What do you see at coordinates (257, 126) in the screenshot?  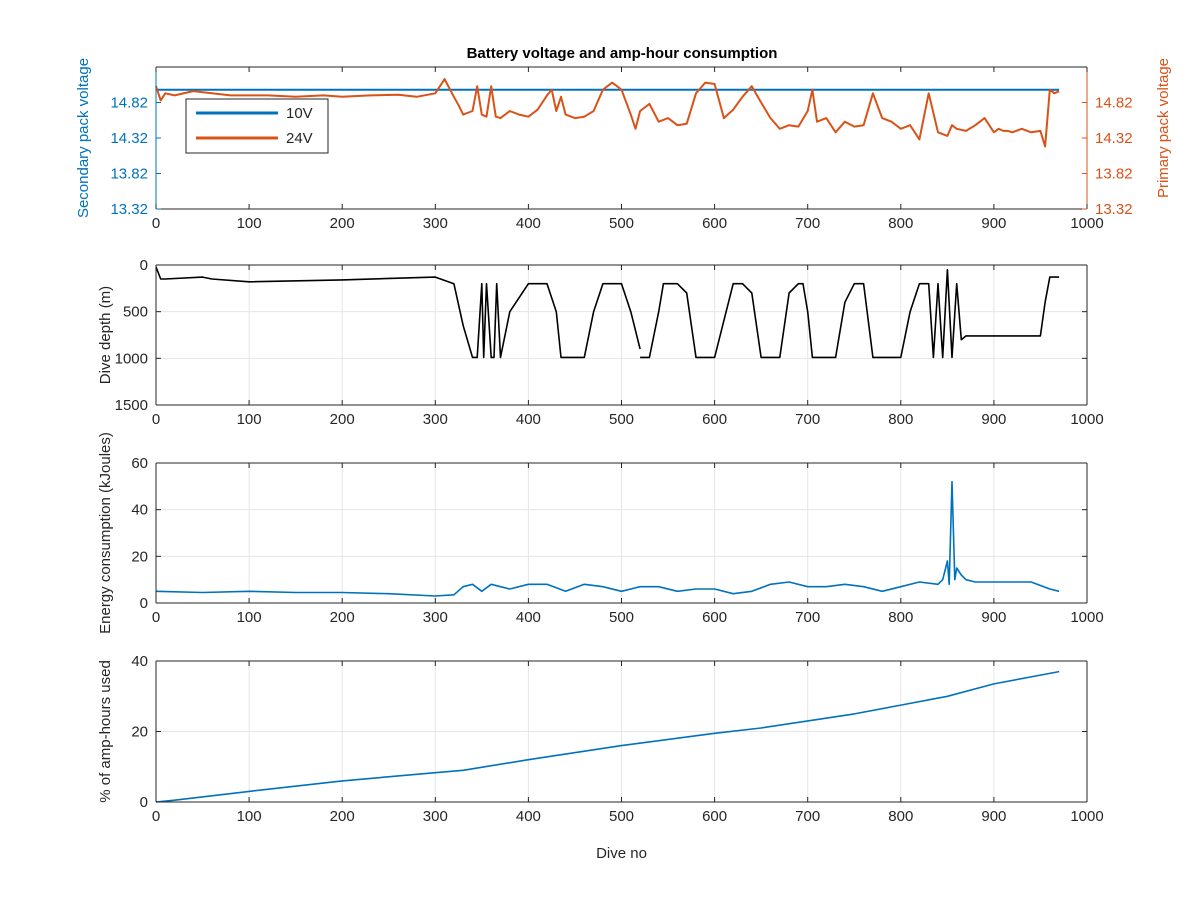 I see `legend-box` at bounding box center [257, 126].